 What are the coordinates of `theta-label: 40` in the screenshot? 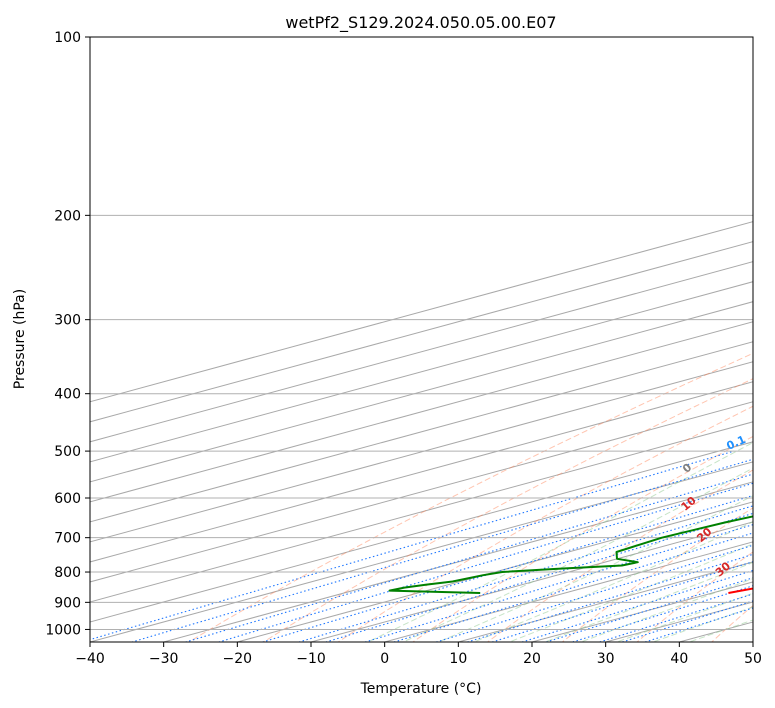 It's located at (762, 594).